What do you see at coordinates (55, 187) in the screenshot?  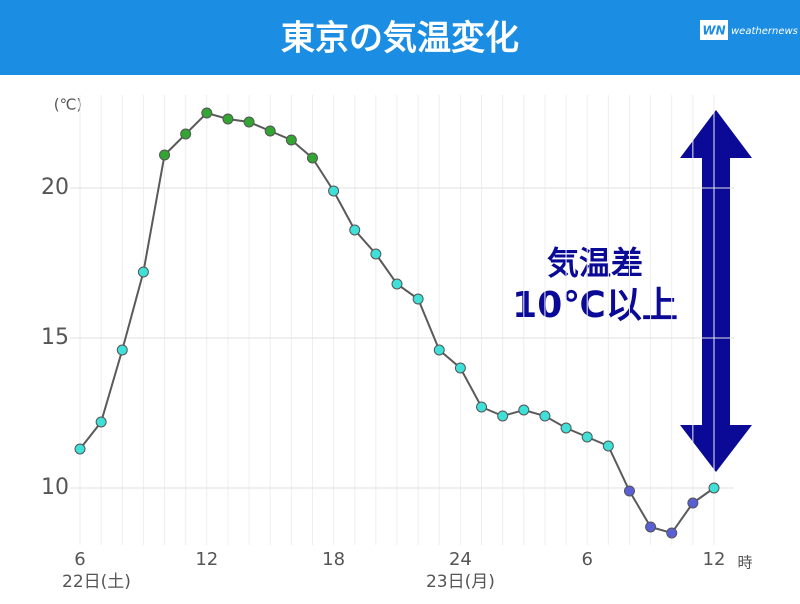 I see `y-tick-label: 20` at bounding box center [55, 187].